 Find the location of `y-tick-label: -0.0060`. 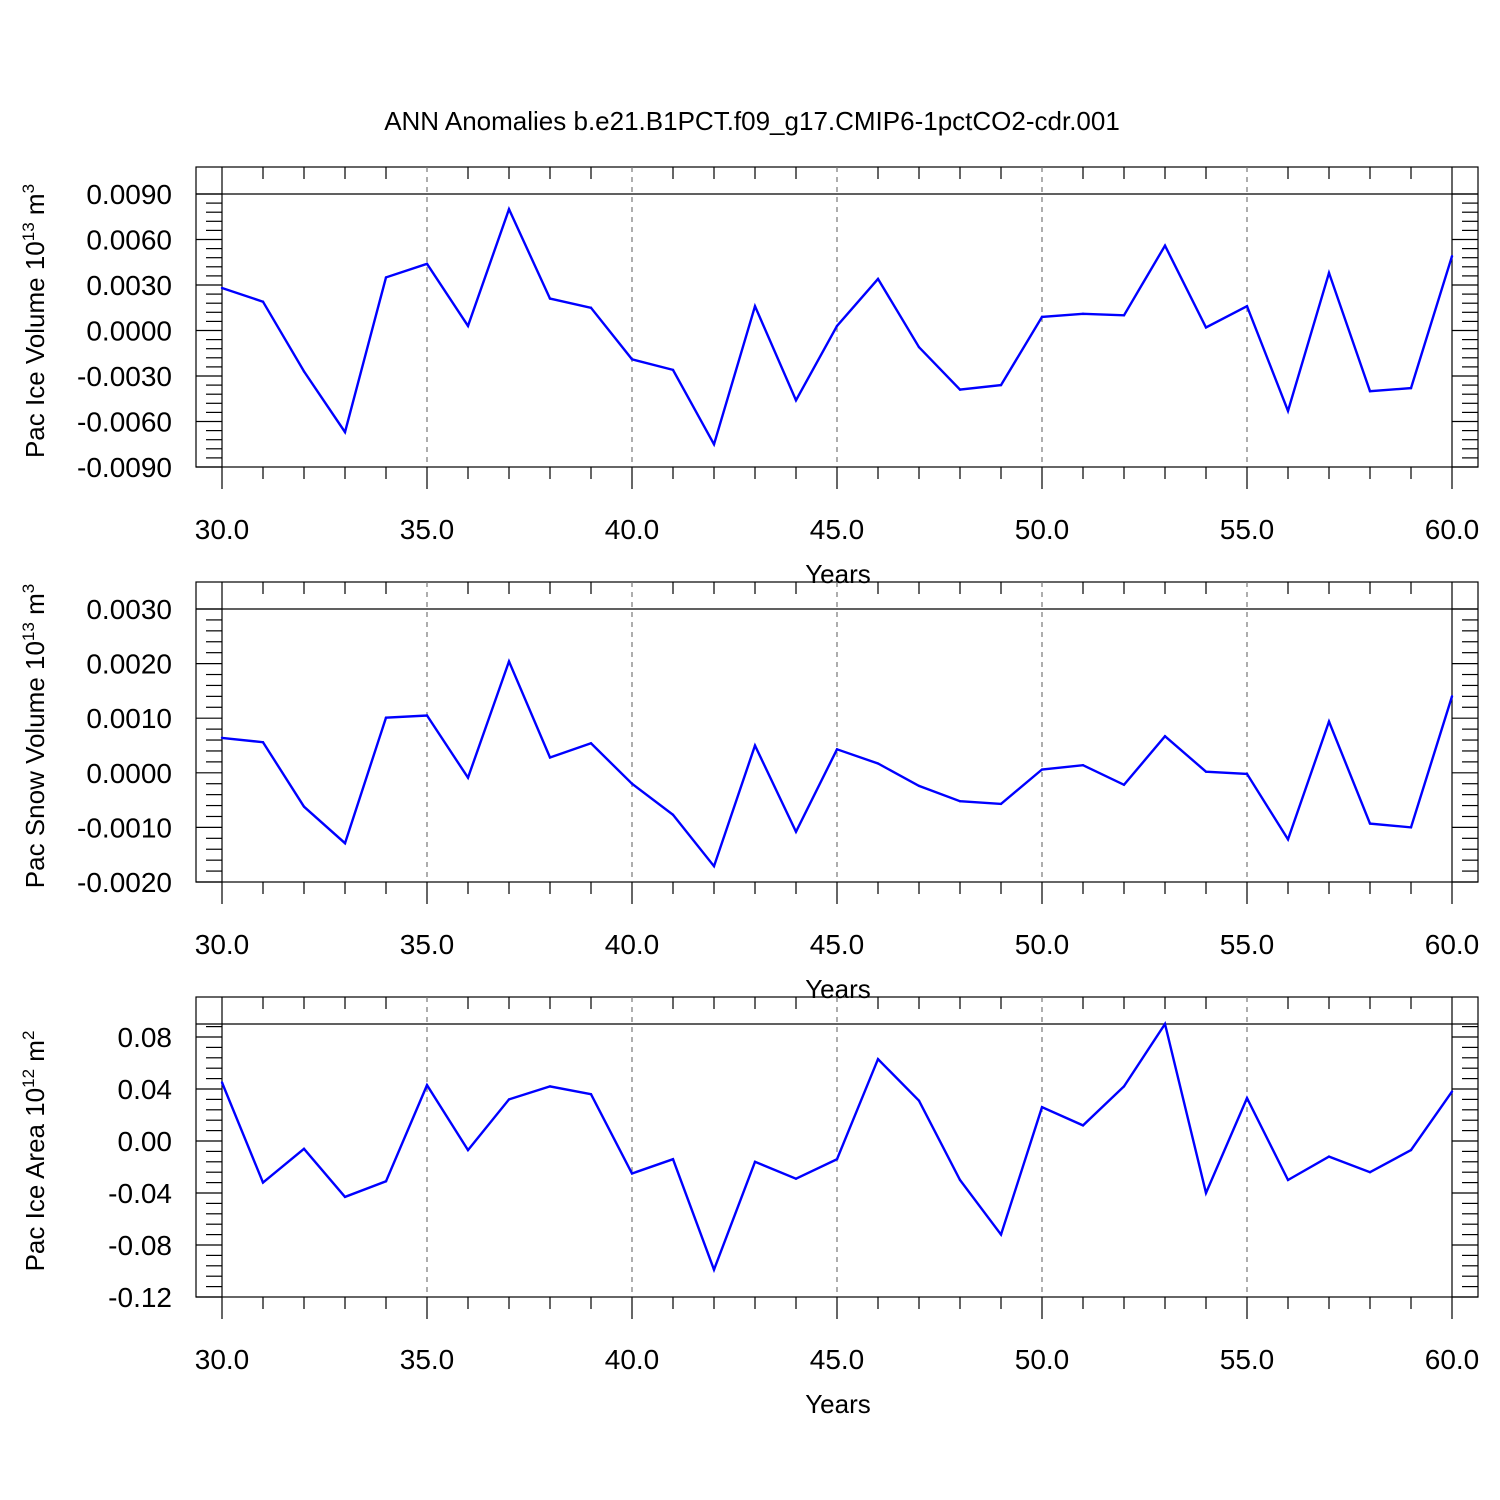

y-tick-label: -0.0060 is located at coordinates (124, 422).